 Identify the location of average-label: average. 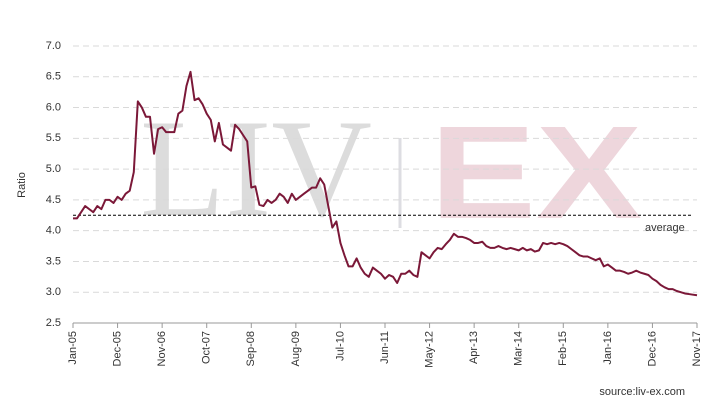
(665, 228).